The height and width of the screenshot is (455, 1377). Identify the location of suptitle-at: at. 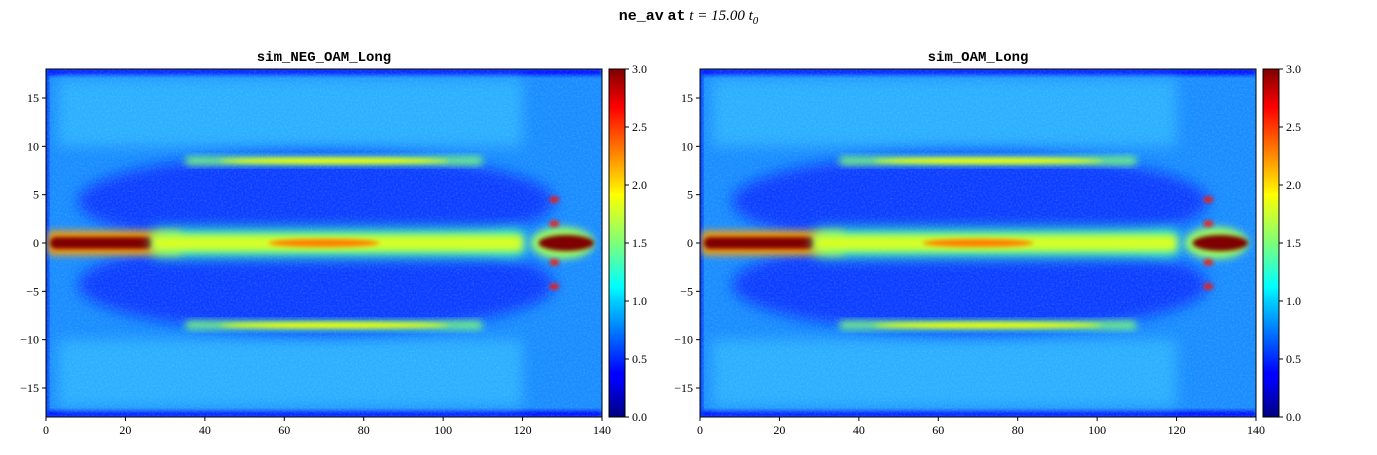
(676, 16).